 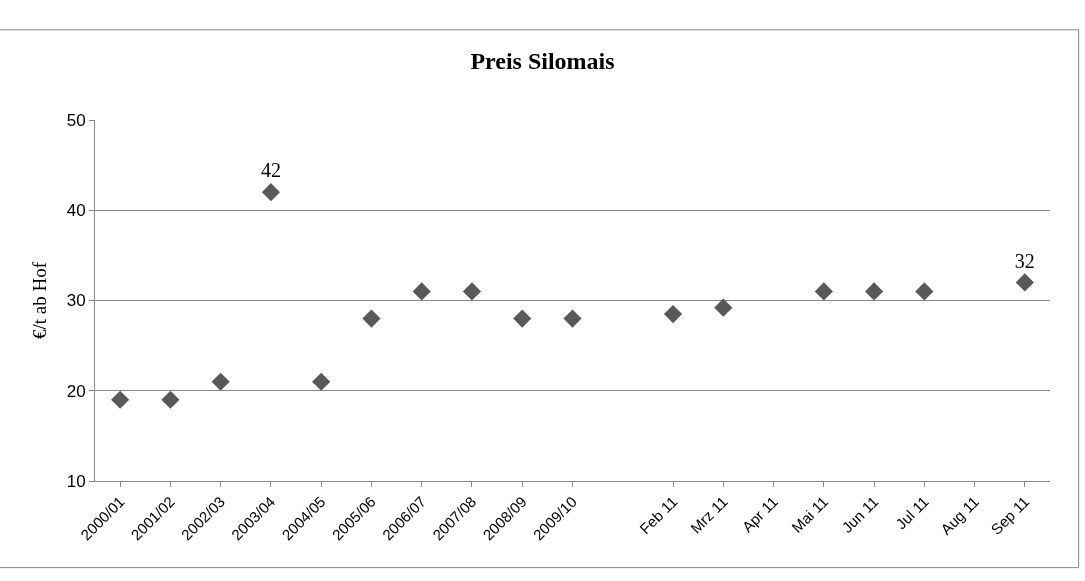 I want to click on data-label: 32, so click(x=1024, y=260).